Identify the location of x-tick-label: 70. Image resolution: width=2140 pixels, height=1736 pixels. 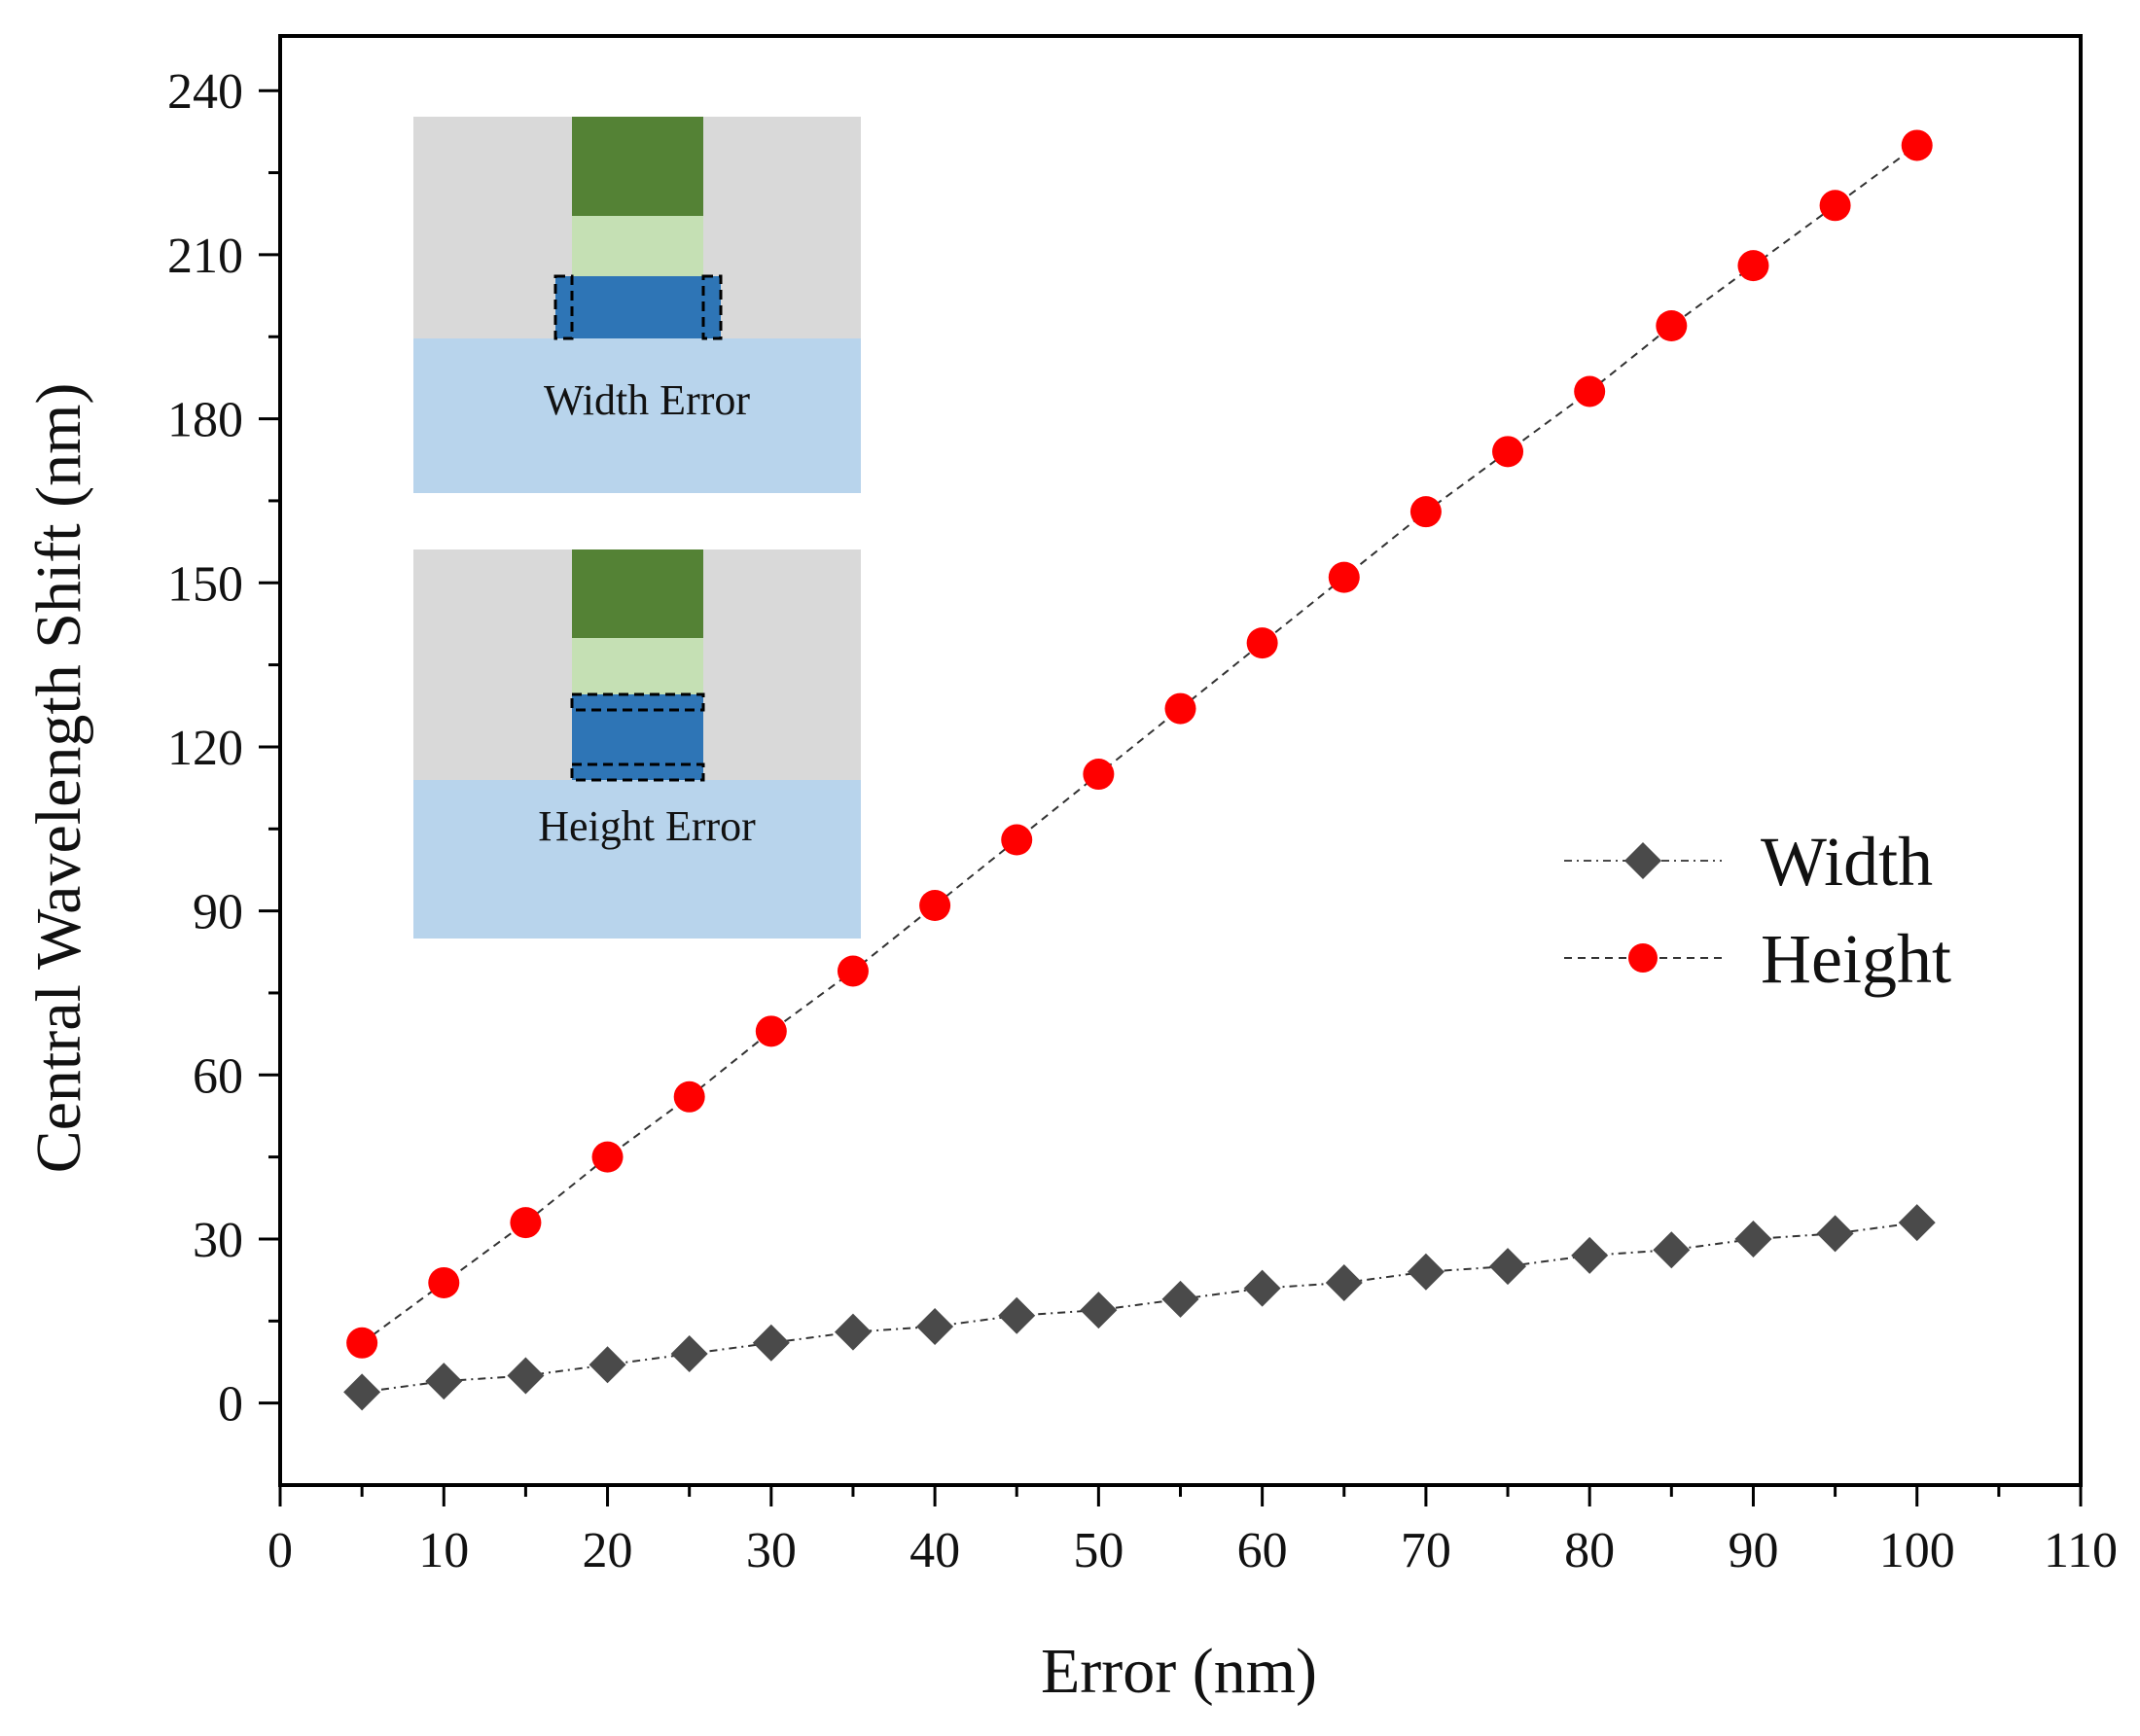
(1426, 1550).